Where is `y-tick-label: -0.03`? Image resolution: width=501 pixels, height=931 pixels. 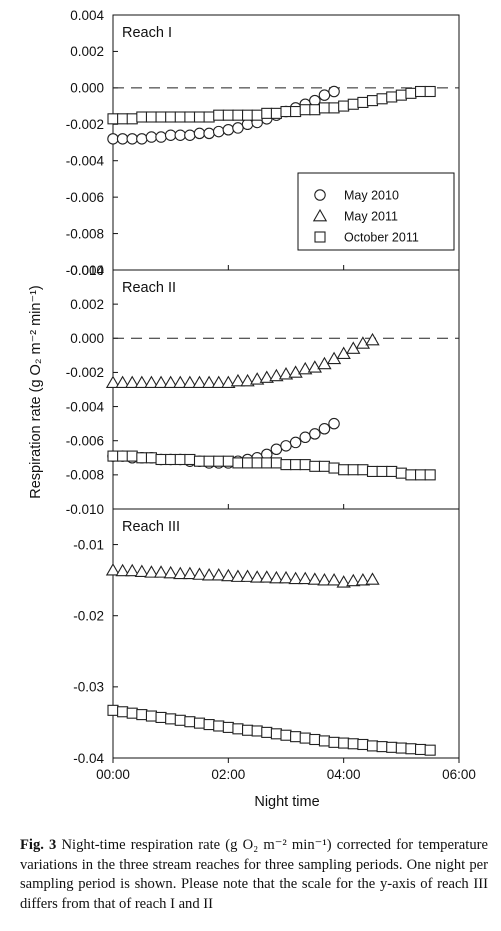
y-tick-label: -0.03 is located at coordinates (88, 687).